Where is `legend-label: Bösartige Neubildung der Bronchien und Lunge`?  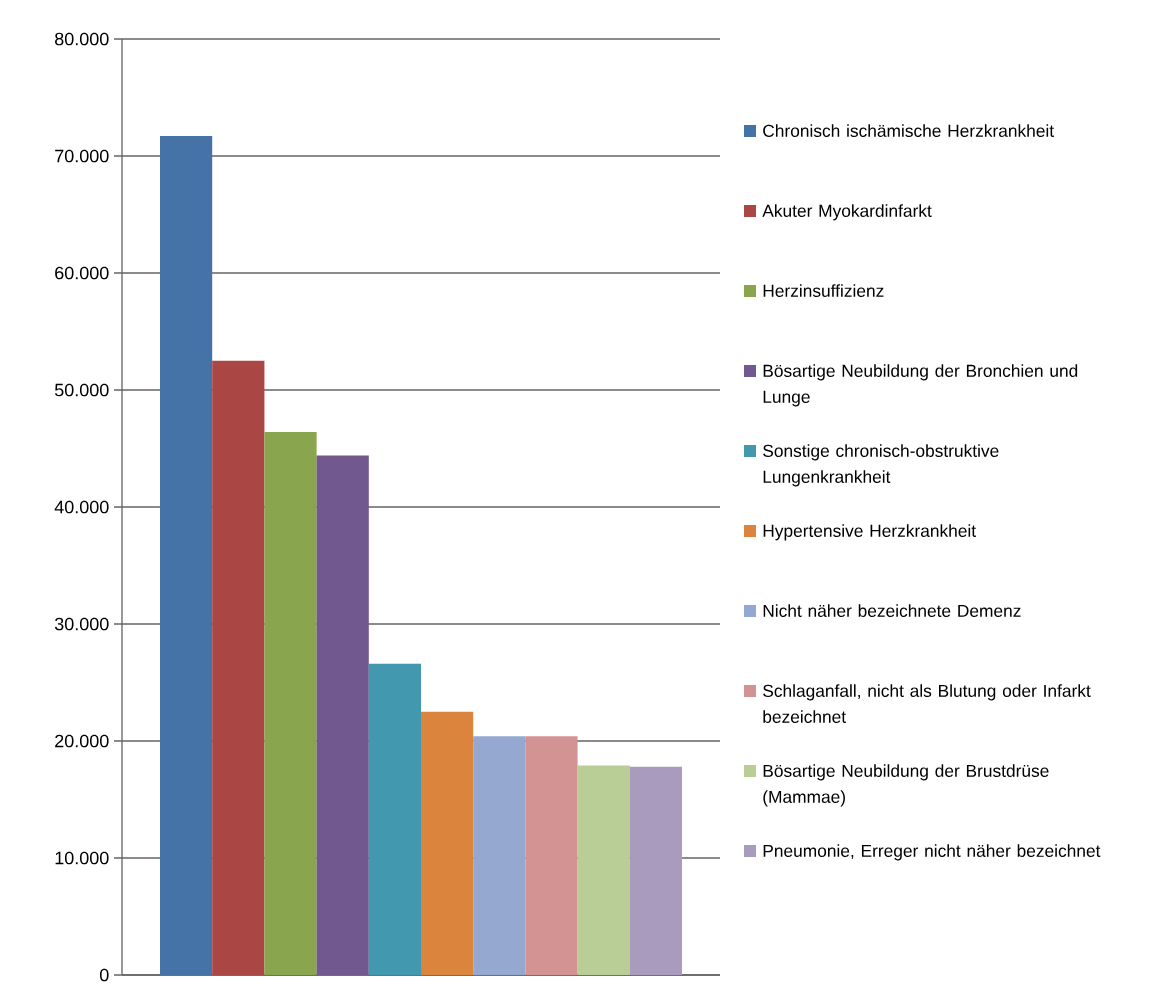 legend-label: Bösartige Neubildung der Bronchien und Lunge is located at coordinates (920, 385).